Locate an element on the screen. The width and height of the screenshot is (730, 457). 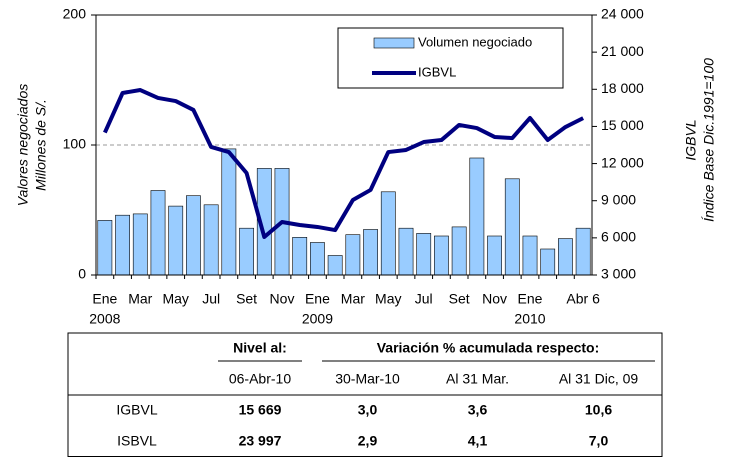
y-axis-title: Valores negociados is located at coordinates (23, 145).